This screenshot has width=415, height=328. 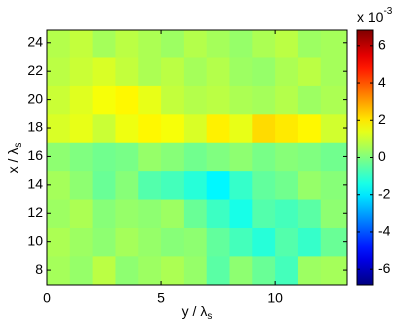 What do you see at coordinates (382, 45) in the screenshot?
I see `colorbar-tick-label: 6` at bounding box center [382, 45].